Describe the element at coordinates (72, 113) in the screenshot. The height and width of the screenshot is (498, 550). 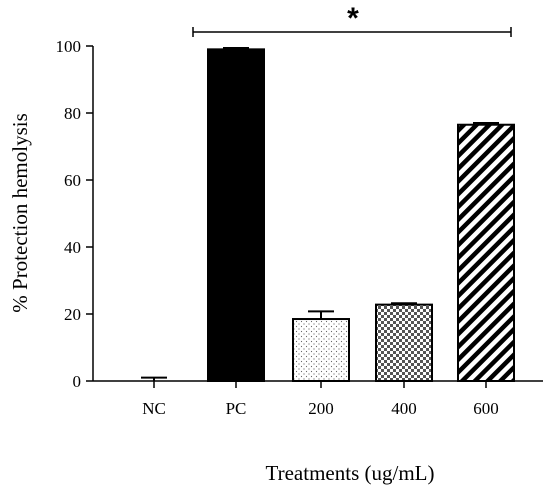
I see `y-tick-label: 80` at that location.